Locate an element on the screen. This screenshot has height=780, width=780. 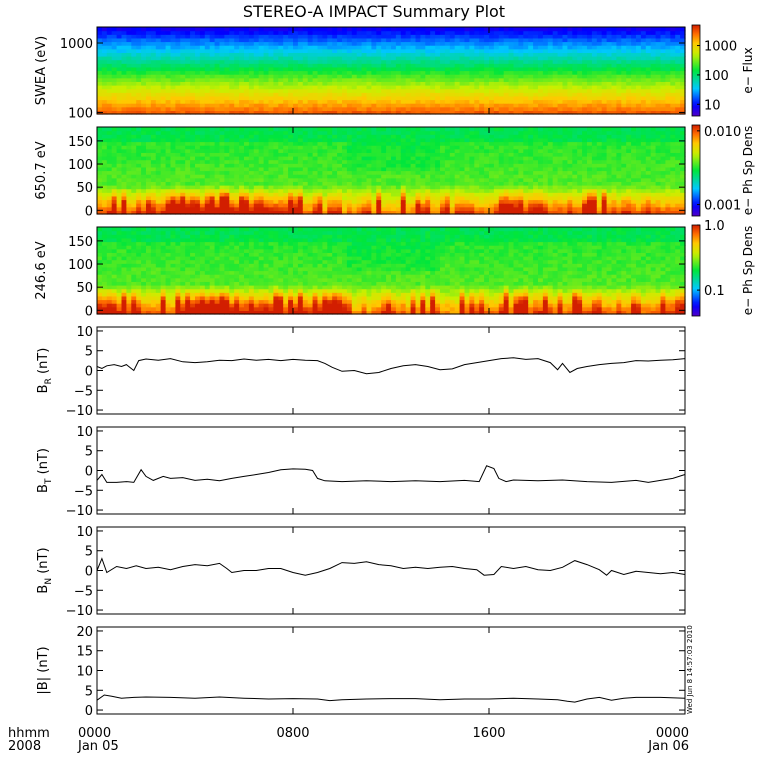
y-axis-label: SWEA (eV) is located at coordinates (41, 70).